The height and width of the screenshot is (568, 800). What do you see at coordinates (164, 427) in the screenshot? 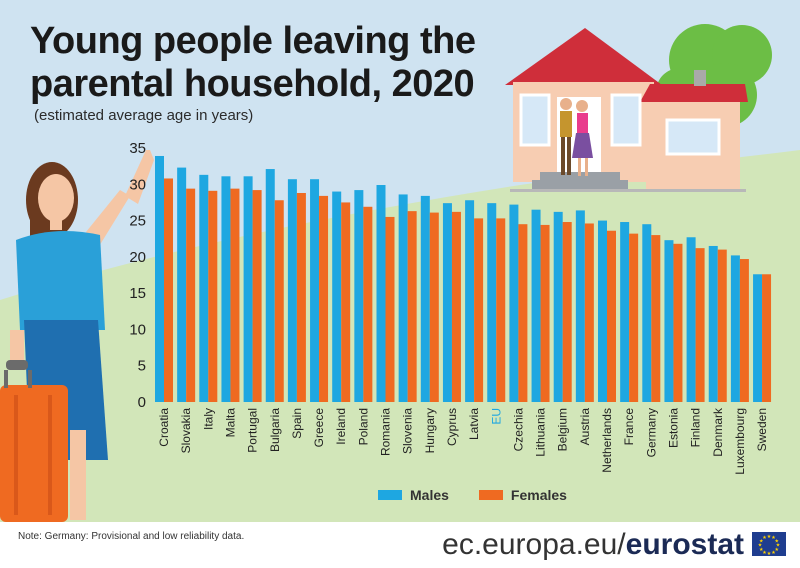
I see `x-category-label: Croatia` at bounding box center [164, 427].